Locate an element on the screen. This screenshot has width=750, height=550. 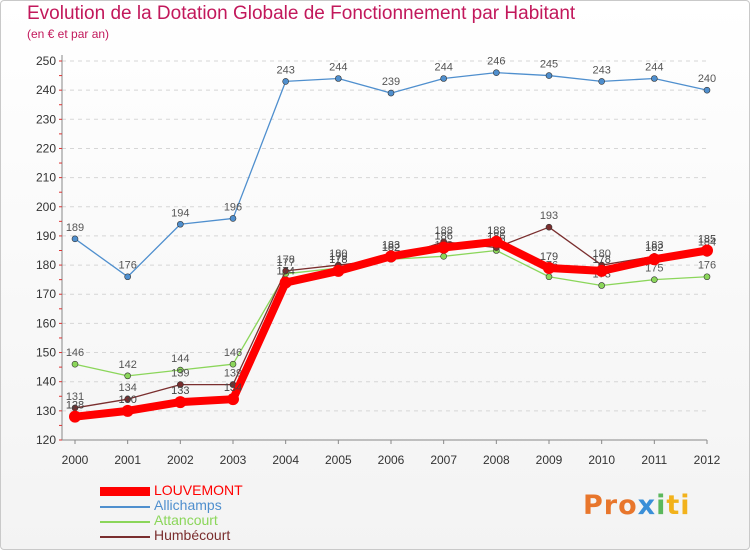
data-label: 177 is located at coordinates (285, 263).